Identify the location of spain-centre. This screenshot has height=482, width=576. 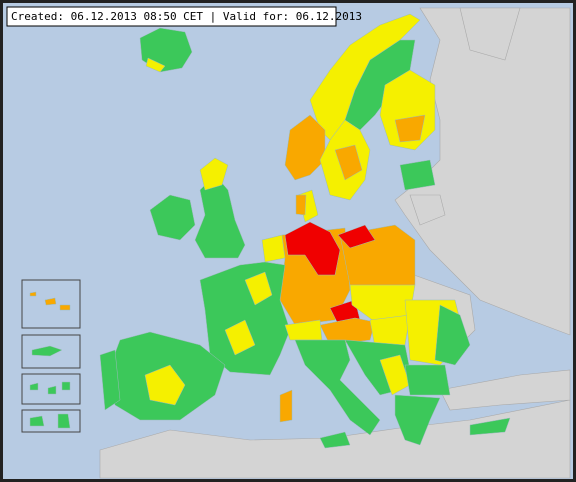
(165, 385).